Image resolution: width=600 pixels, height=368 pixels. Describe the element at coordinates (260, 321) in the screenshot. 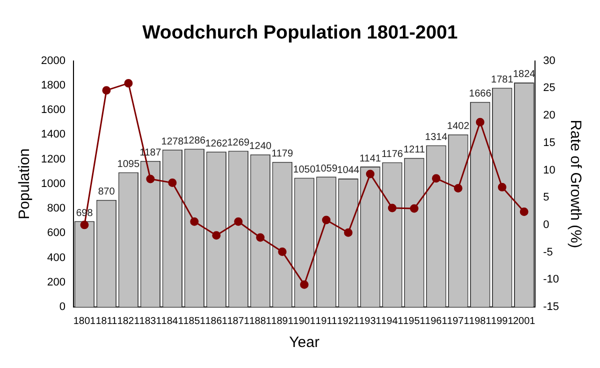

I see `x-tick-label: 1881` at that location.